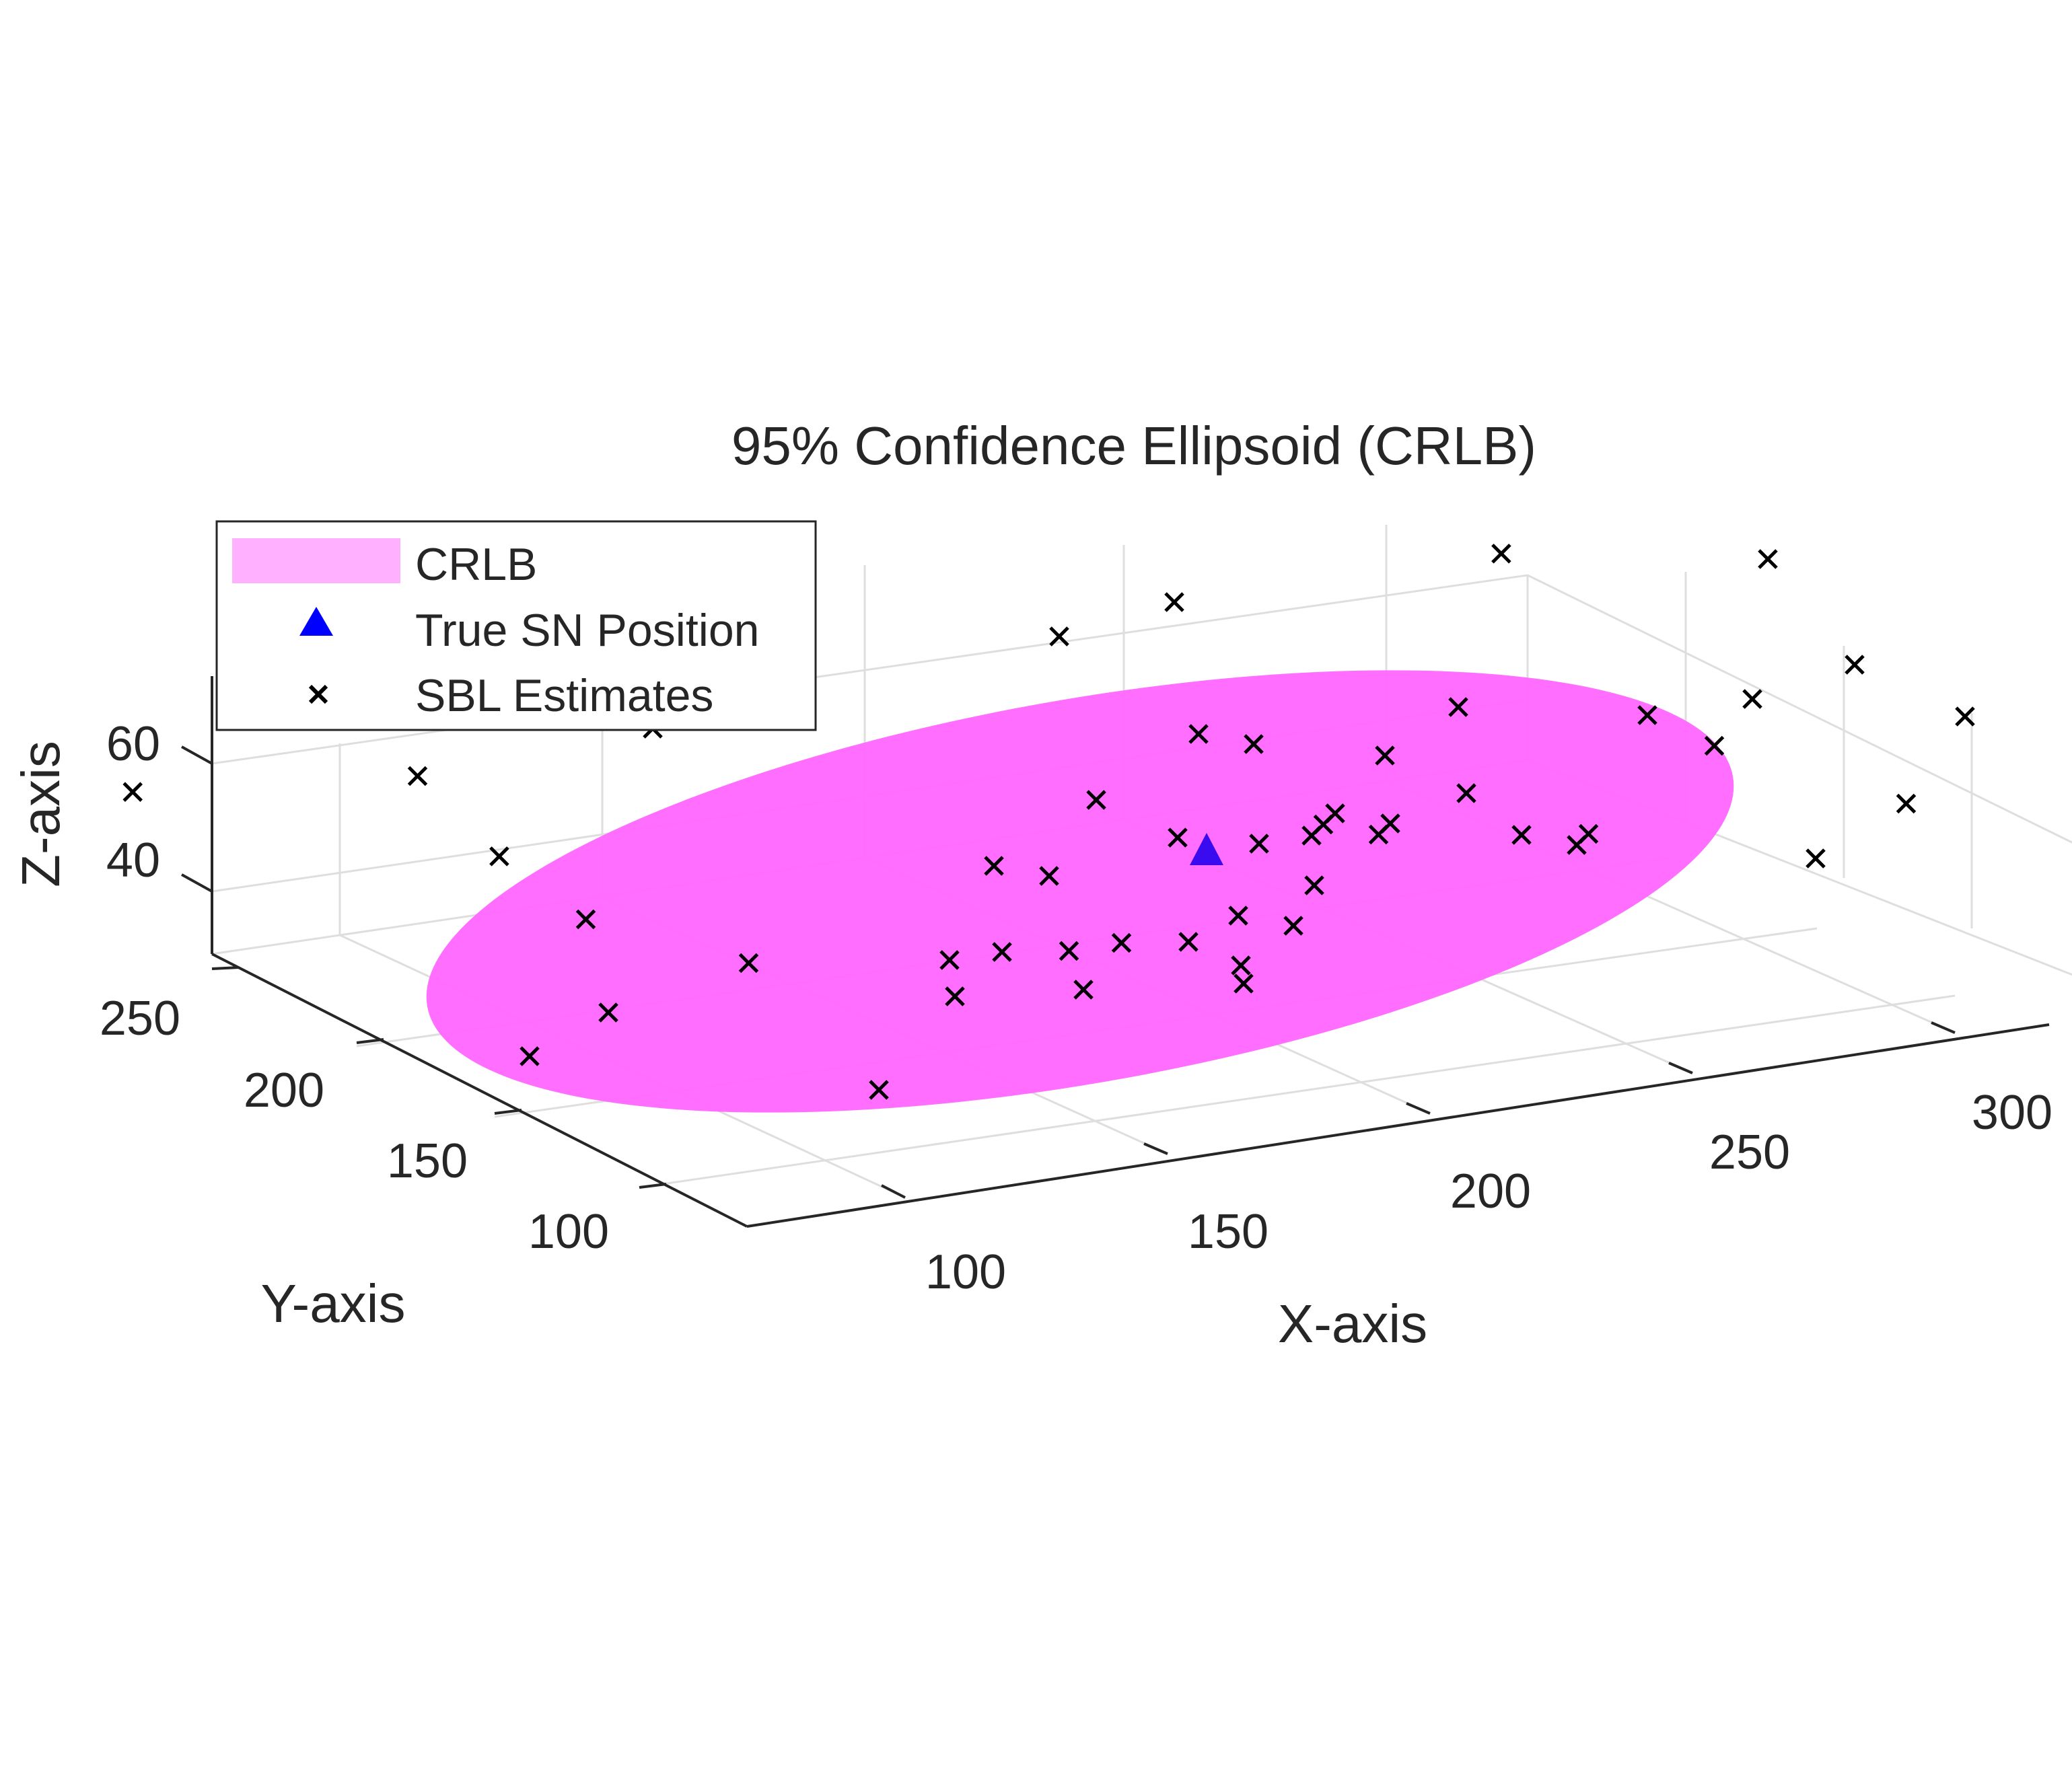  I want to click on legend-crlb-swatch, so click(316, 560).